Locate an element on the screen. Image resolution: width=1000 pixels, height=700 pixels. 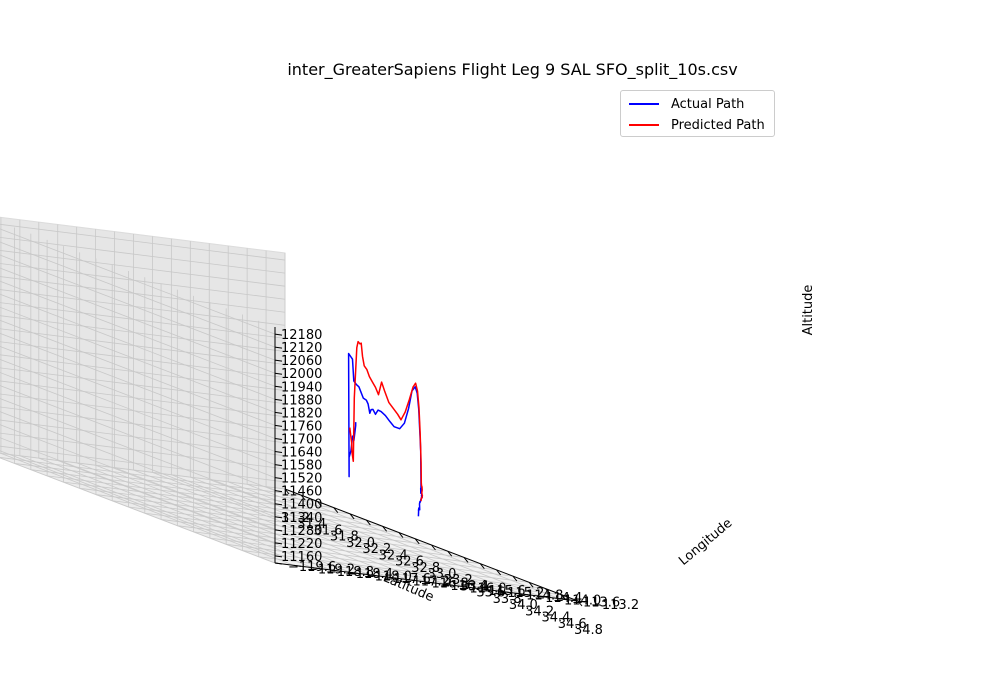
y-tick-label: −113.2 is located at coordinates (615, 605).